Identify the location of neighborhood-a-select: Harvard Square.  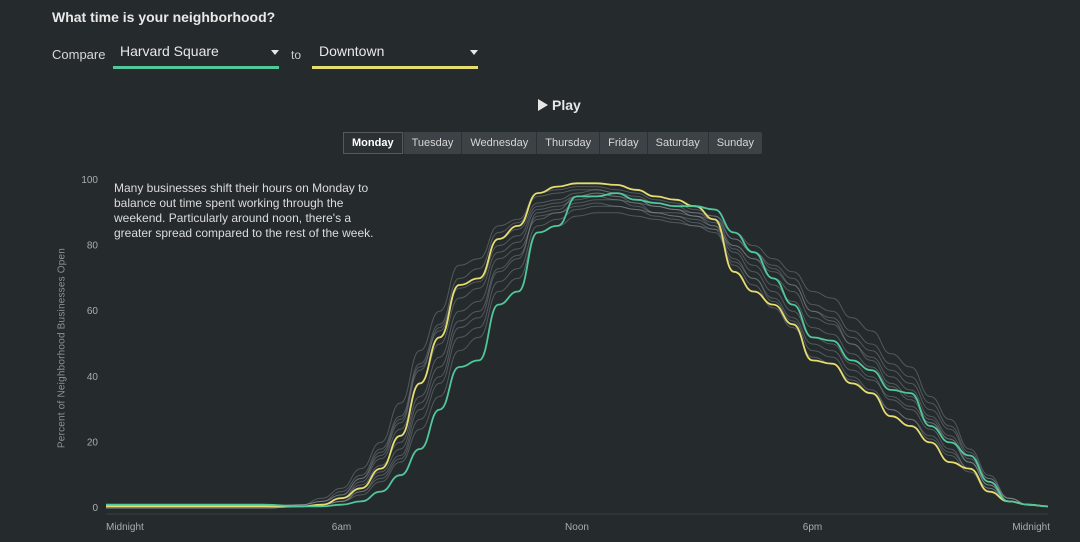
(196, 55).